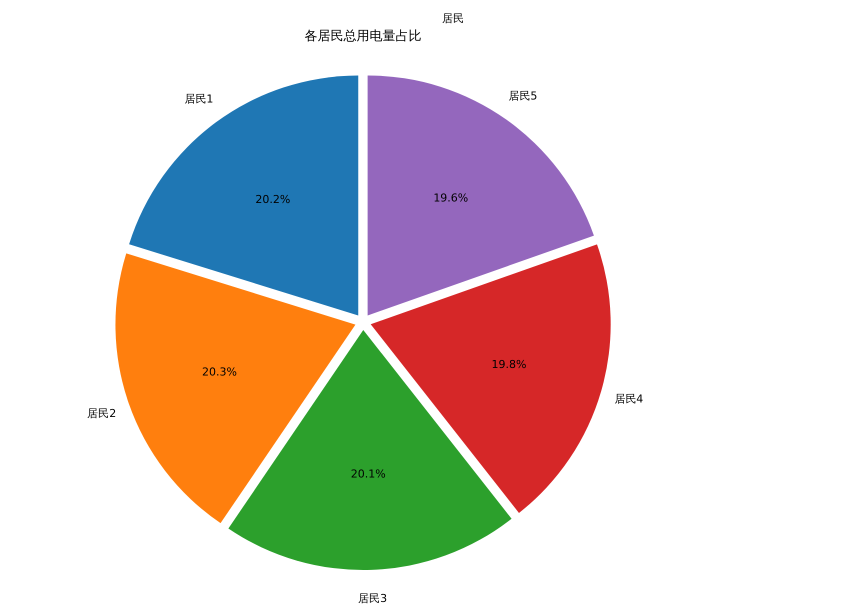  I want to click on slice-label: 居民2, so click(101, 413).